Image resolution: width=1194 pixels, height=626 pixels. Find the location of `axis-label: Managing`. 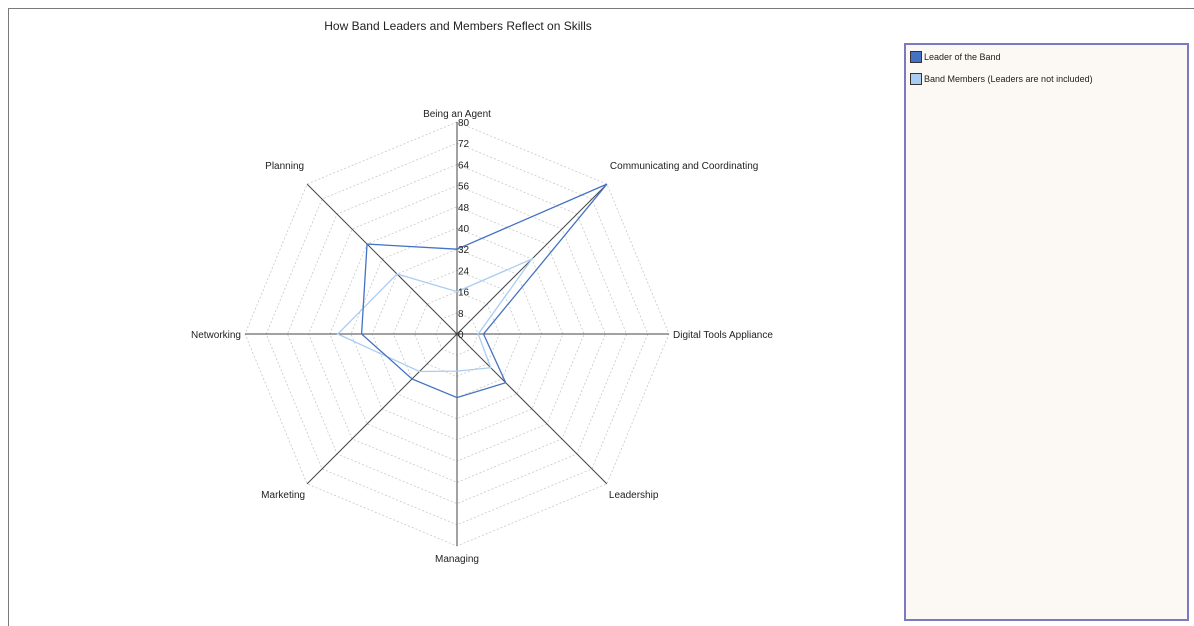

axis-label: Managing is located at coordinates (457, 559).